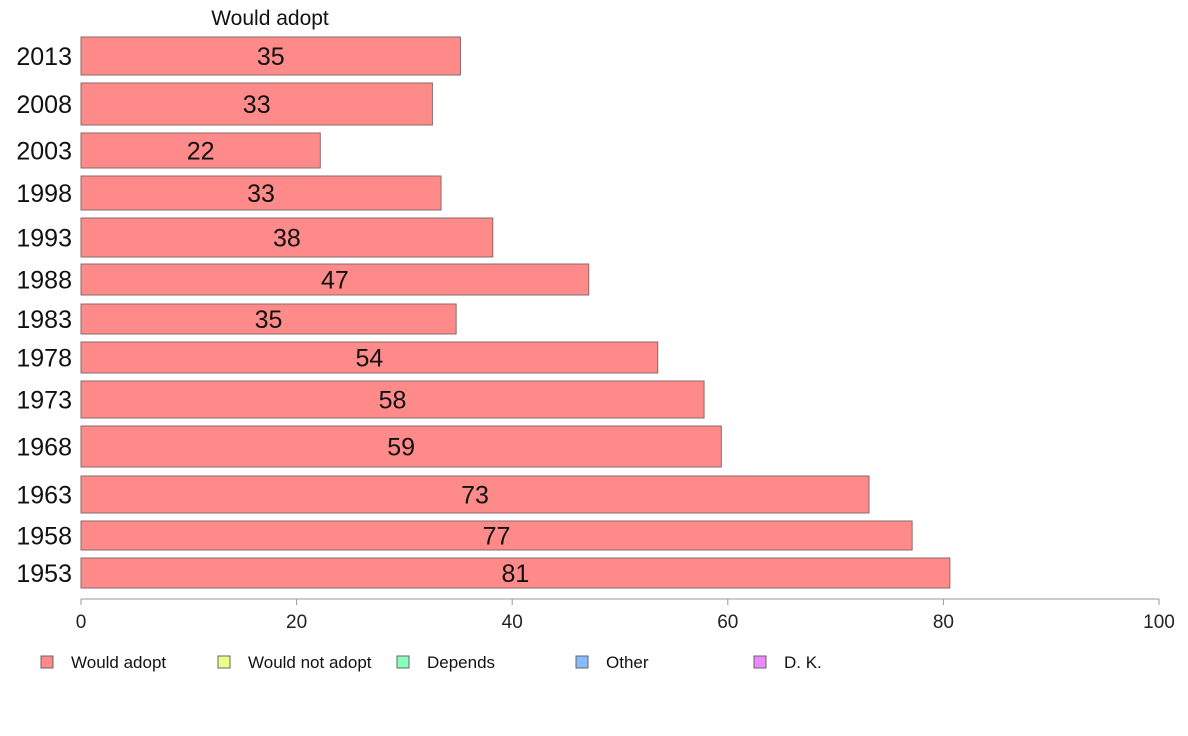 This screenshot has height=736, width=1188. I want to click on bar-value-label: 22, so click(201, 152).